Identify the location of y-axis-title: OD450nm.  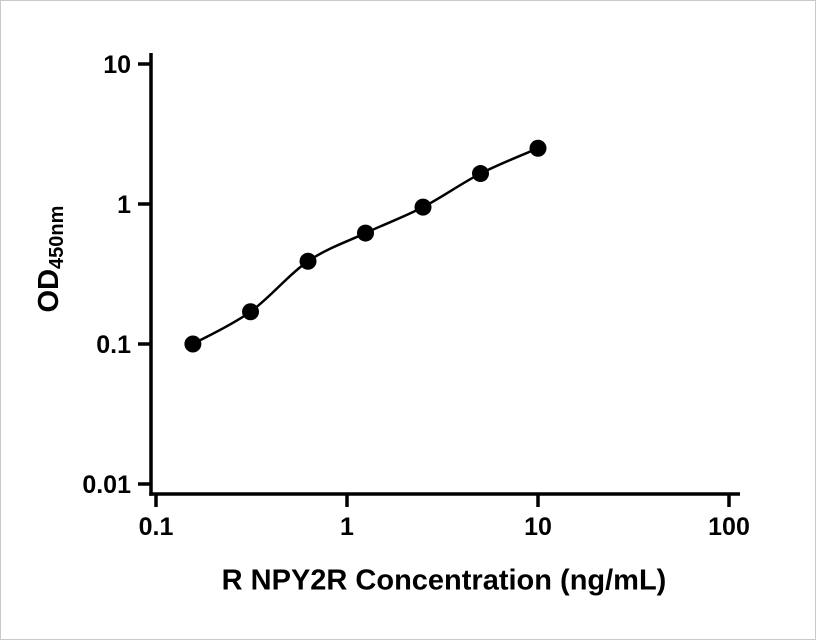
(51, 259).